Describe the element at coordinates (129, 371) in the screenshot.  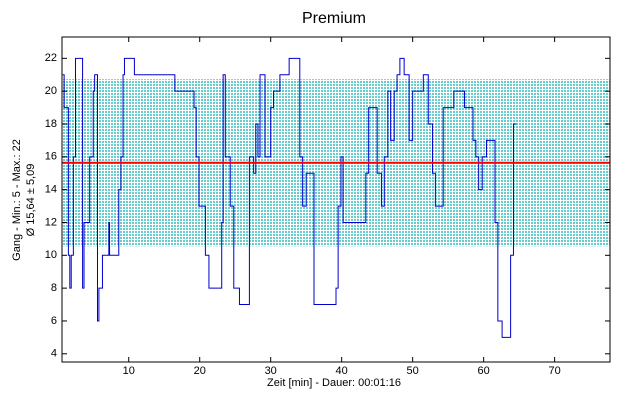
I see `x-tick-label: 10` at that location.